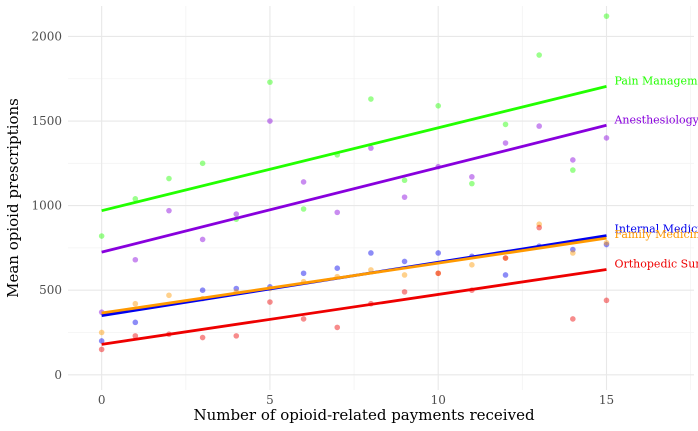 The width and height of the screenshot is (698, 431). Describe the element at coordinates (656, 229) in the screenshot. I see `series-label-internal-medicine: Internal Medicine` at that location.